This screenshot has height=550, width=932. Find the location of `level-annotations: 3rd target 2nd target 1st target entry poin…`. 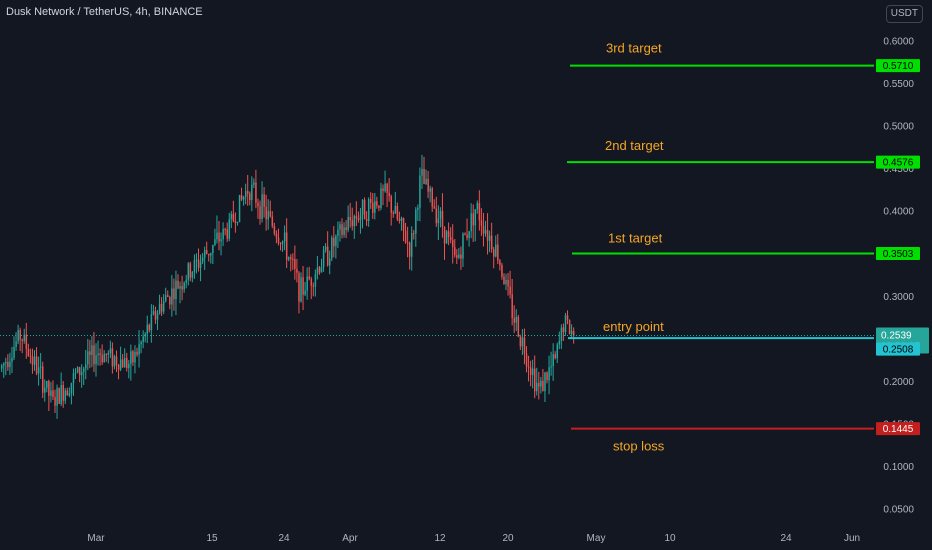

level-annotations: 3rd target 2nd target 1st target entry poin… is located at coordinates (634, 247).